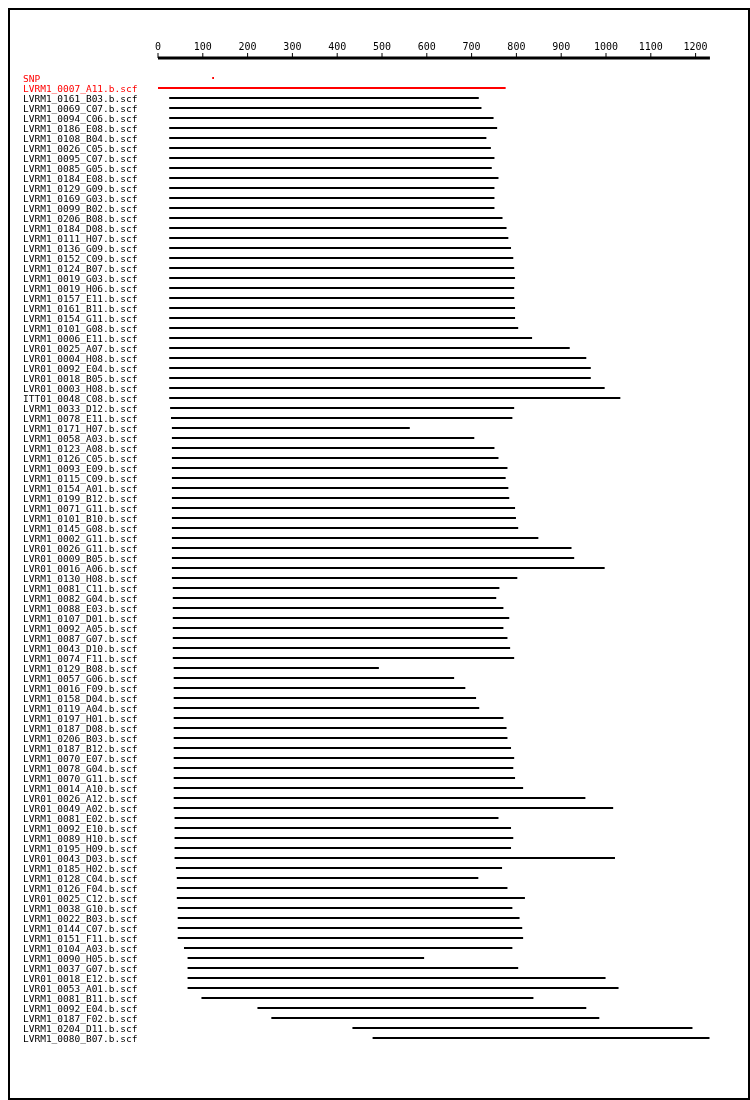  What do you see at coordinates (80, 748) in the screenshot?
I see `y-tick-label: LVRM1_0187_B12.b.scf` at bounding box center [80, 748].